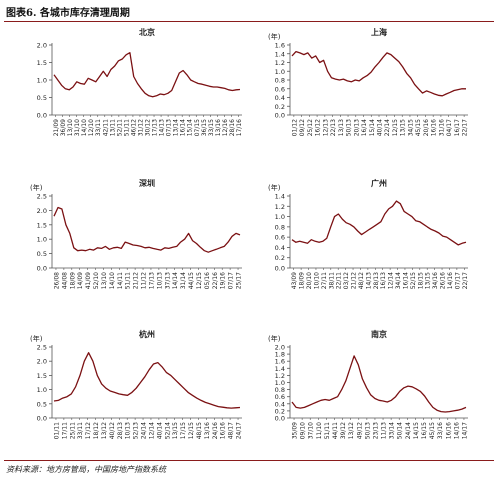  Describe the element at coordinates (376, 280) in the screenshot. I see `x-tick-label: 28/13` at that location.